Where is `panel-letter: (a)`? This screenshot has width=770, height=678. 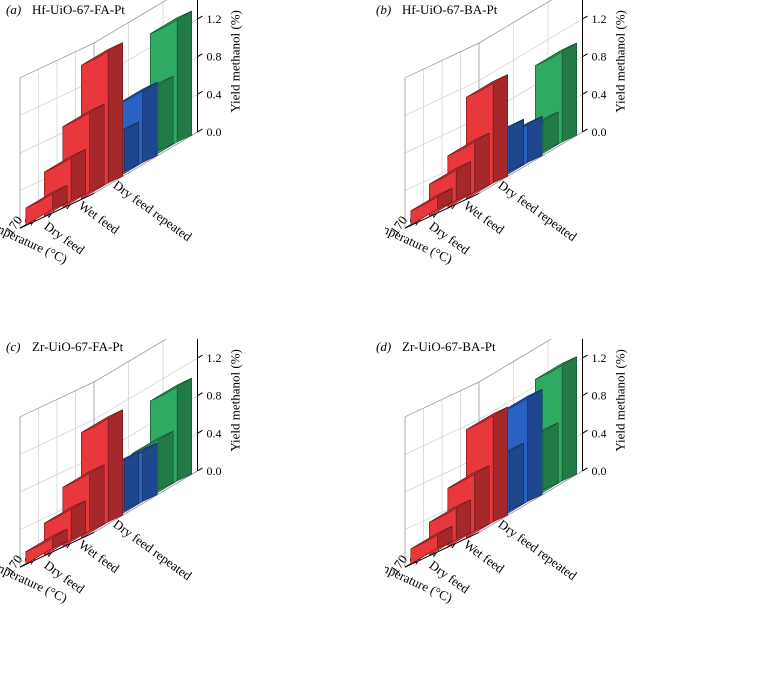
panel-letter: (a) is located at coordinates (14, 9).